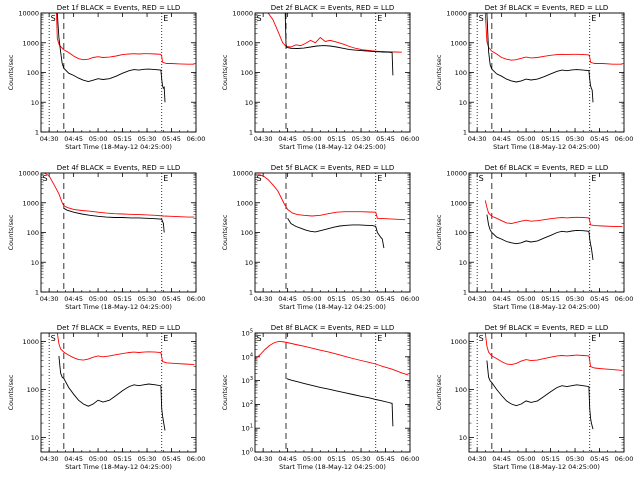 The width and height of the screenshot is (640, 480). I want to click on panel-title: Det 7f BLACK = Events, RED = LLD, so click(118, 328).